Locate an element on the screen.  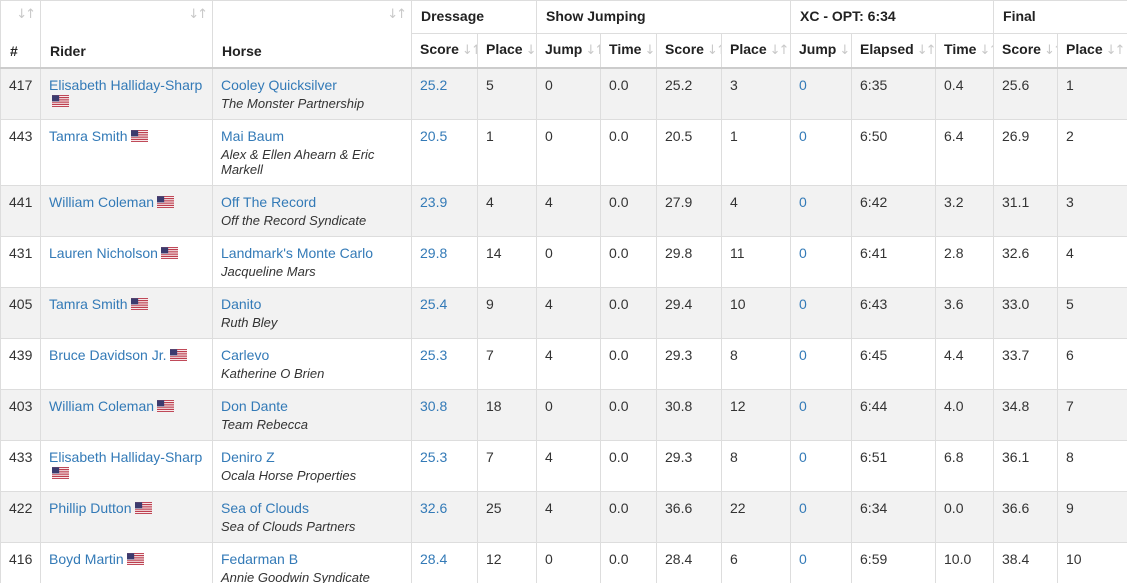
rider-cell: Tamra Smith is located at coordinates (126, 152).